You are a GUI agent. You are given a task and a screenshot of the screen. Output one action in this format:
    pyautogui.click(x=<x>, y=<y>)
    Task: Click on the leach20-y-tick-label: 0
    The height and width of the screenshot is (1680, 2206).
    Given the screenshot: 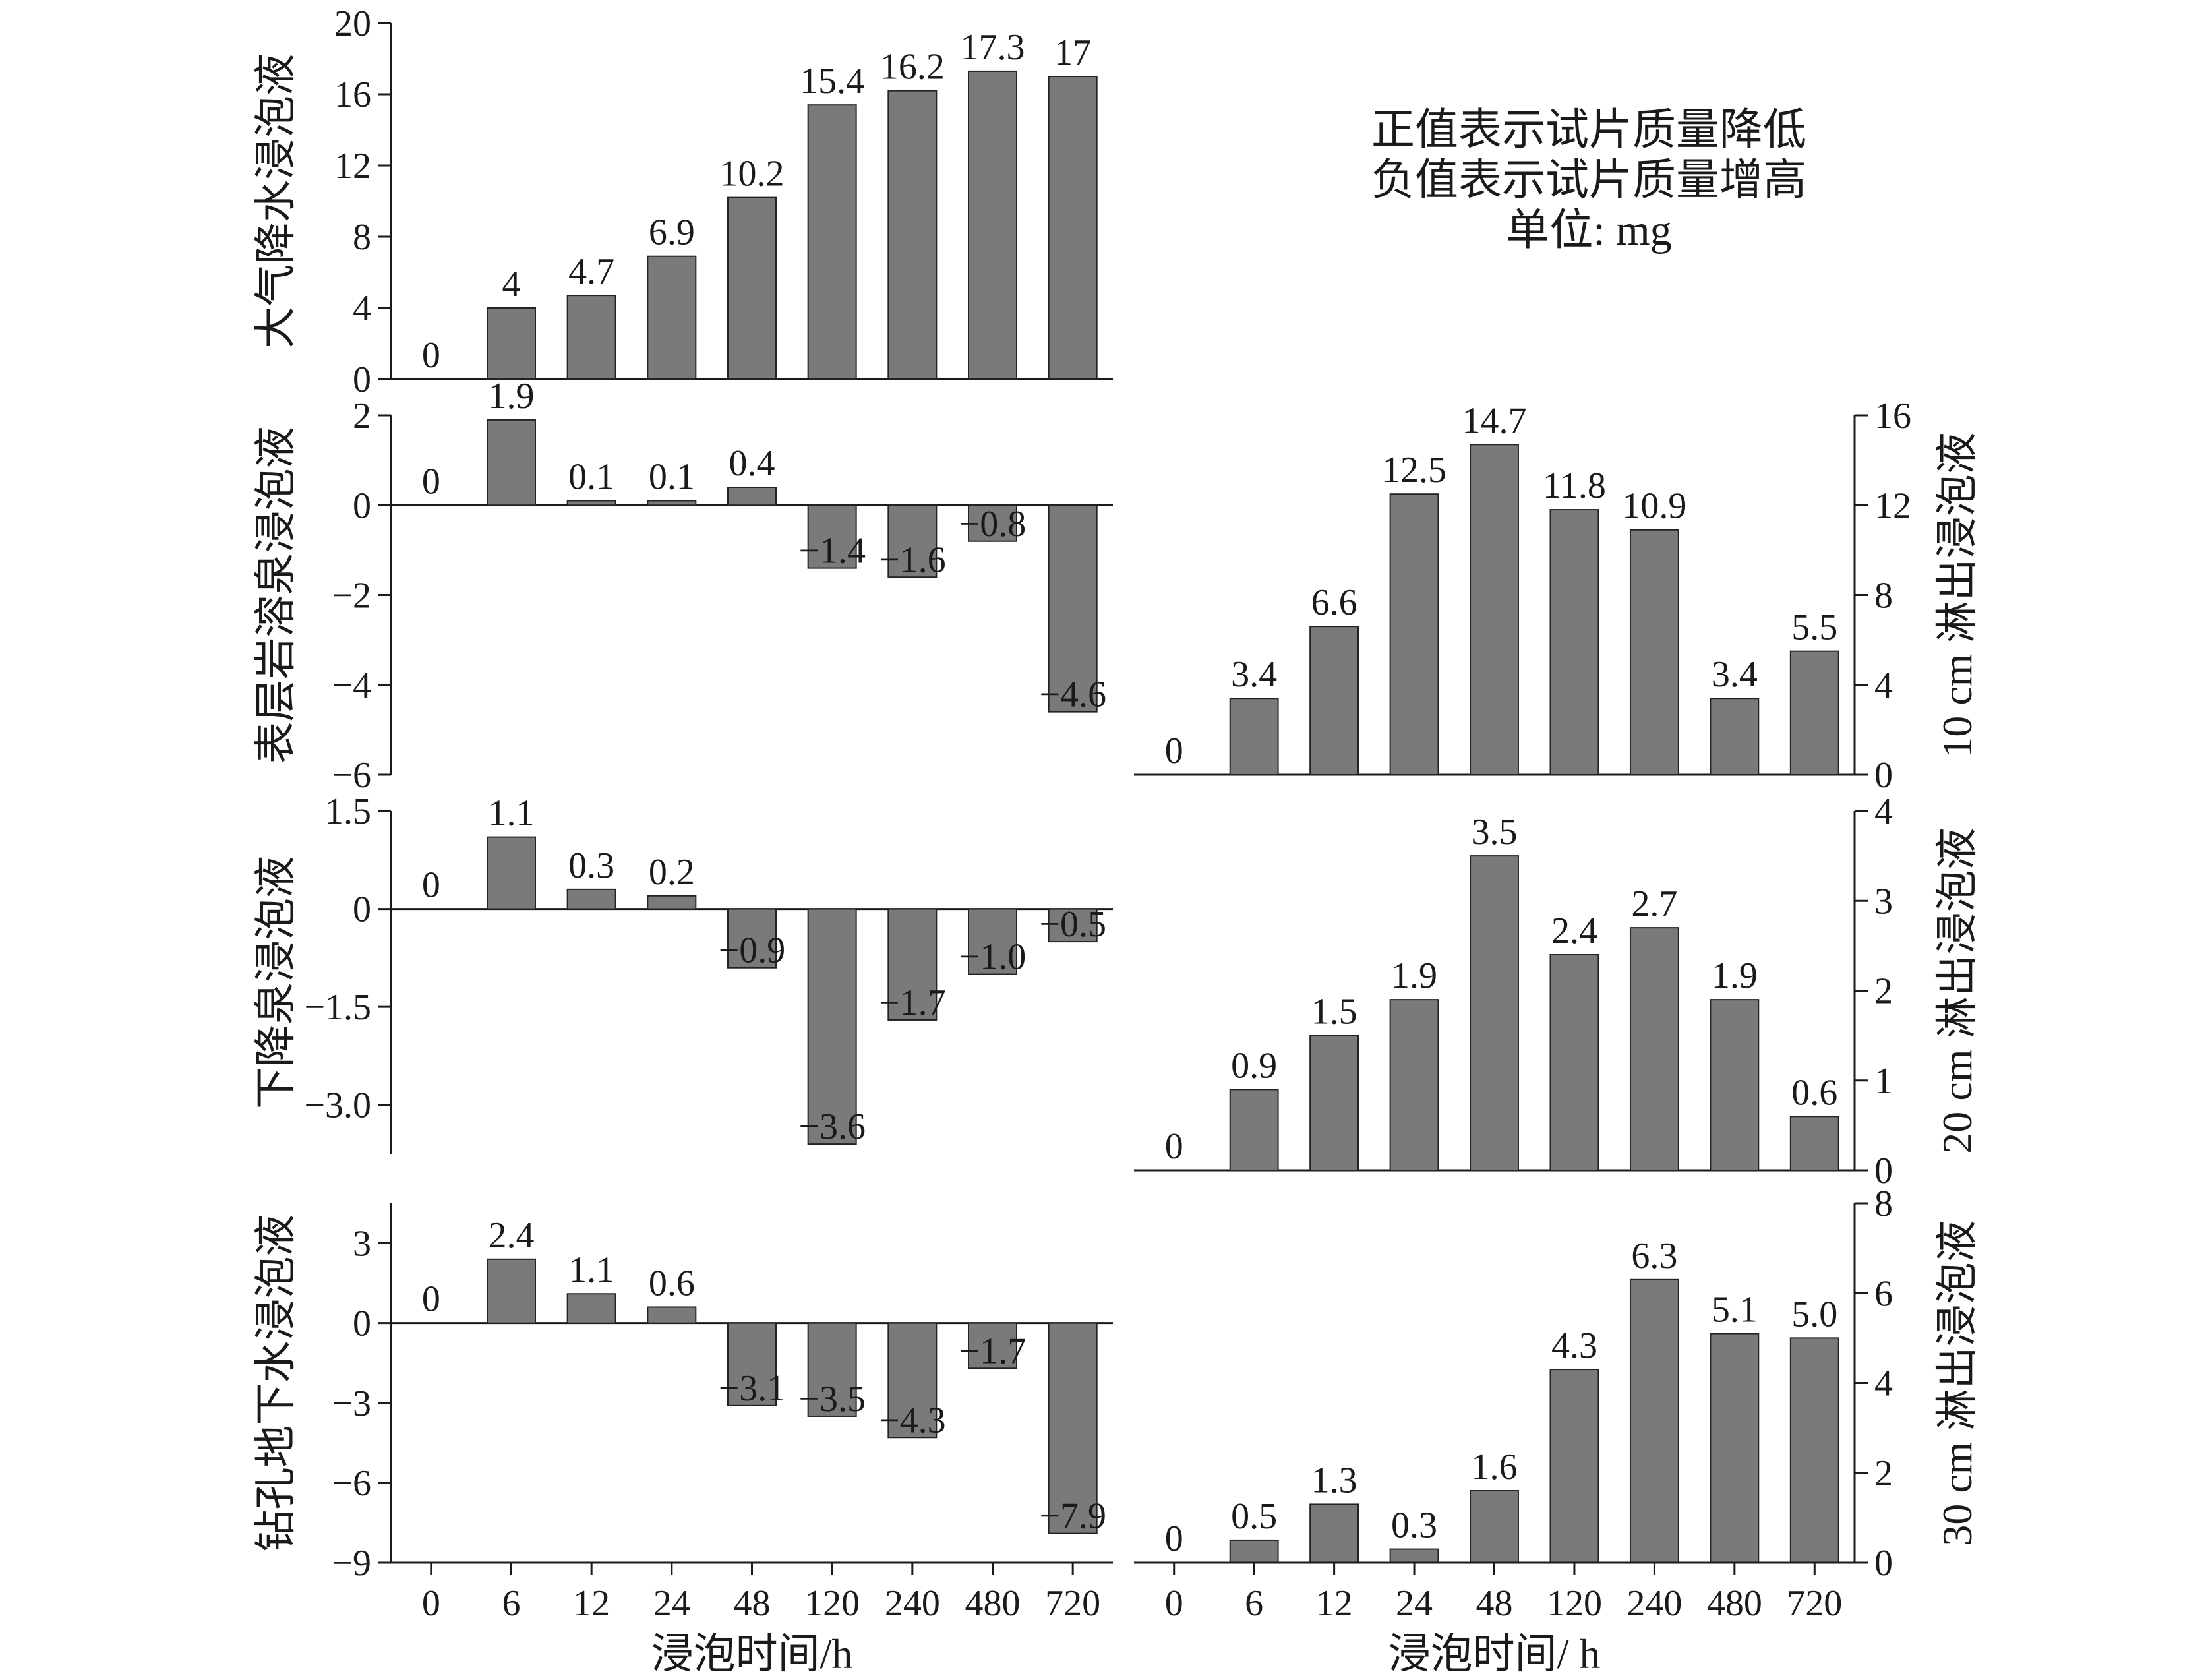 What is the action you would take?
    pyautogui.click(x=1883, y=1171)
    